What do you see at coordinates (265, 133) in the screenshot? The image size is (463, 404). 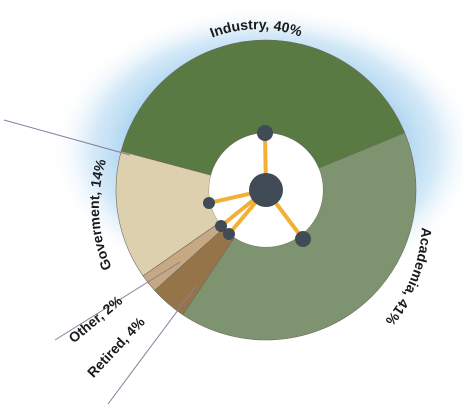 I see `node-top` at bounding box center [265, 133].